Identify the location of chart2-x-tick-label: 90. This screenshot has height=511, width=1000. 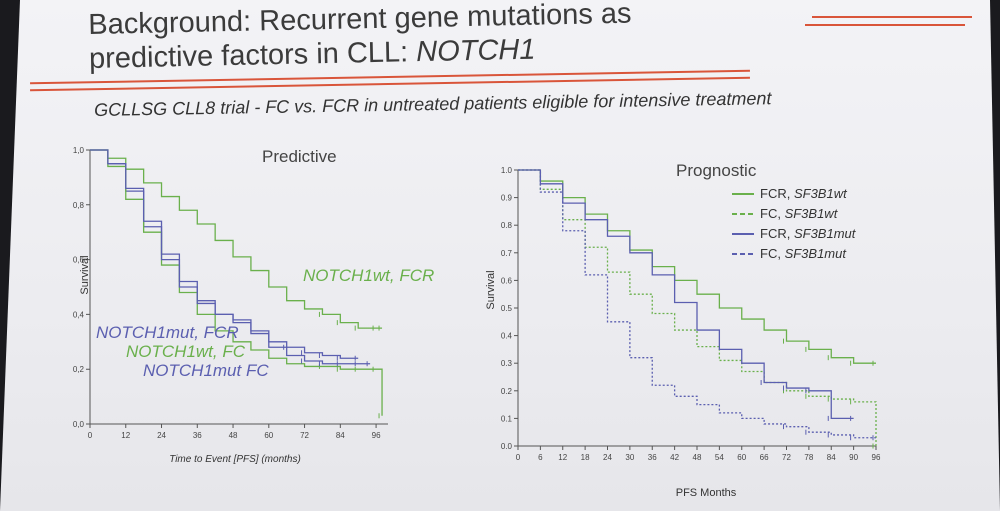
(853, 457).